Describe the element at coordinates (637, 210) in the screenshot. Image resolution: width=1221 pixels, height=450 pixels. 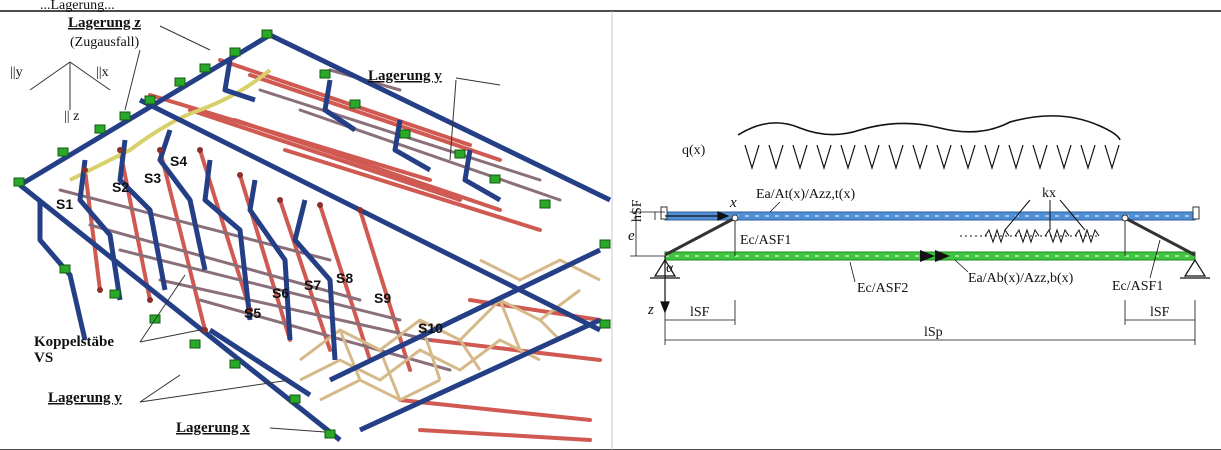
I see `label-hsf: hSF` at that location.